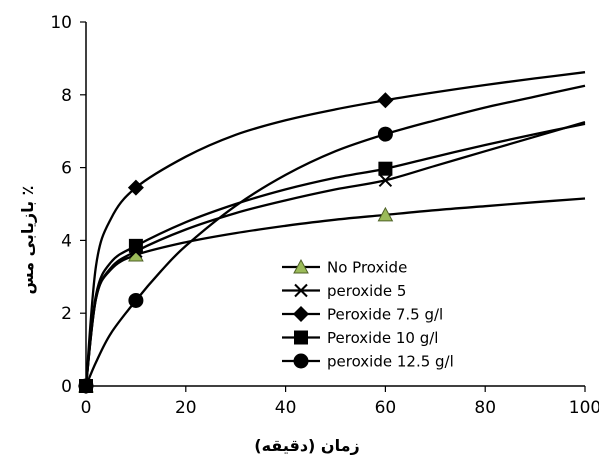  Describe the element at coordinates (66, 96) in the screenshot. I see `y-tick-label: 8` at that location.